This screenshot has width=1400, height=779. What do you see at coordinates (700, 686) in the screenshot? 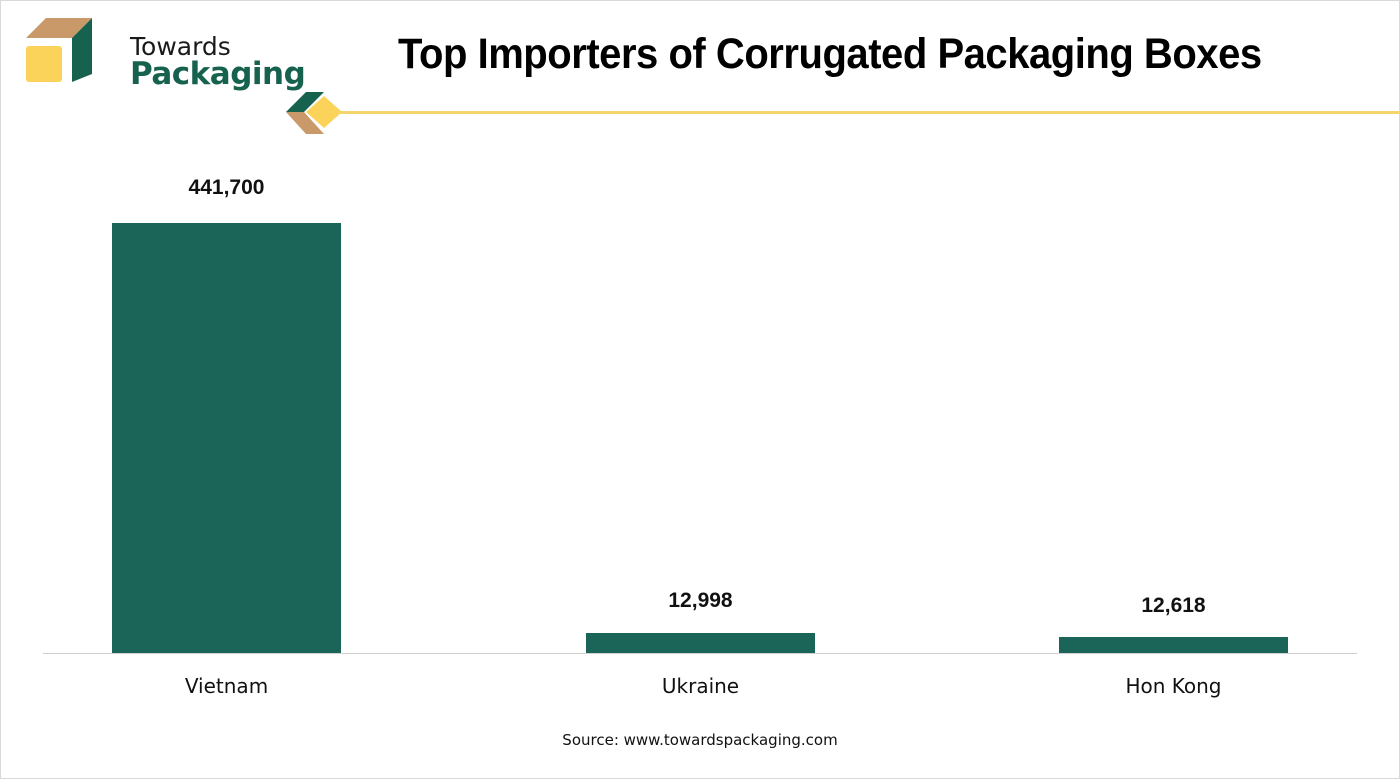
I see `category-label-ukraine: Ukraine` at bounding box center [700, 686].